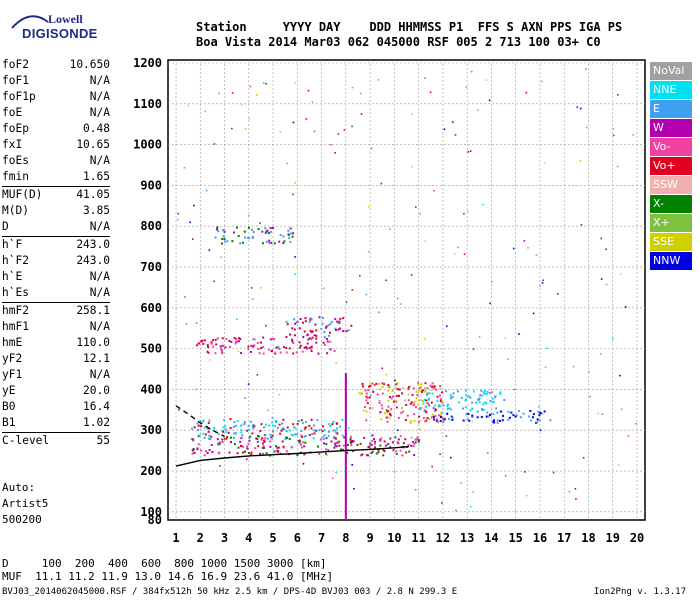 This screenshot has height=600, width=700. What do you see at coordinates (56, 423) in the screenshot?
I see `param-row: B1 1.02` at bounding box center [56, 423].